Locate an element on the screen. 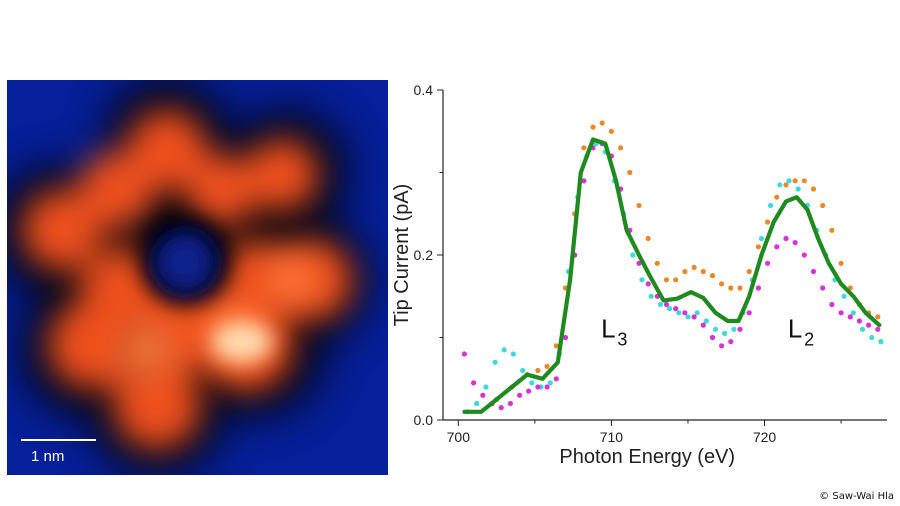 The height and width of the screenshot is (506, 900). x-tick-label: 710 is located at coordinates (612, 437).